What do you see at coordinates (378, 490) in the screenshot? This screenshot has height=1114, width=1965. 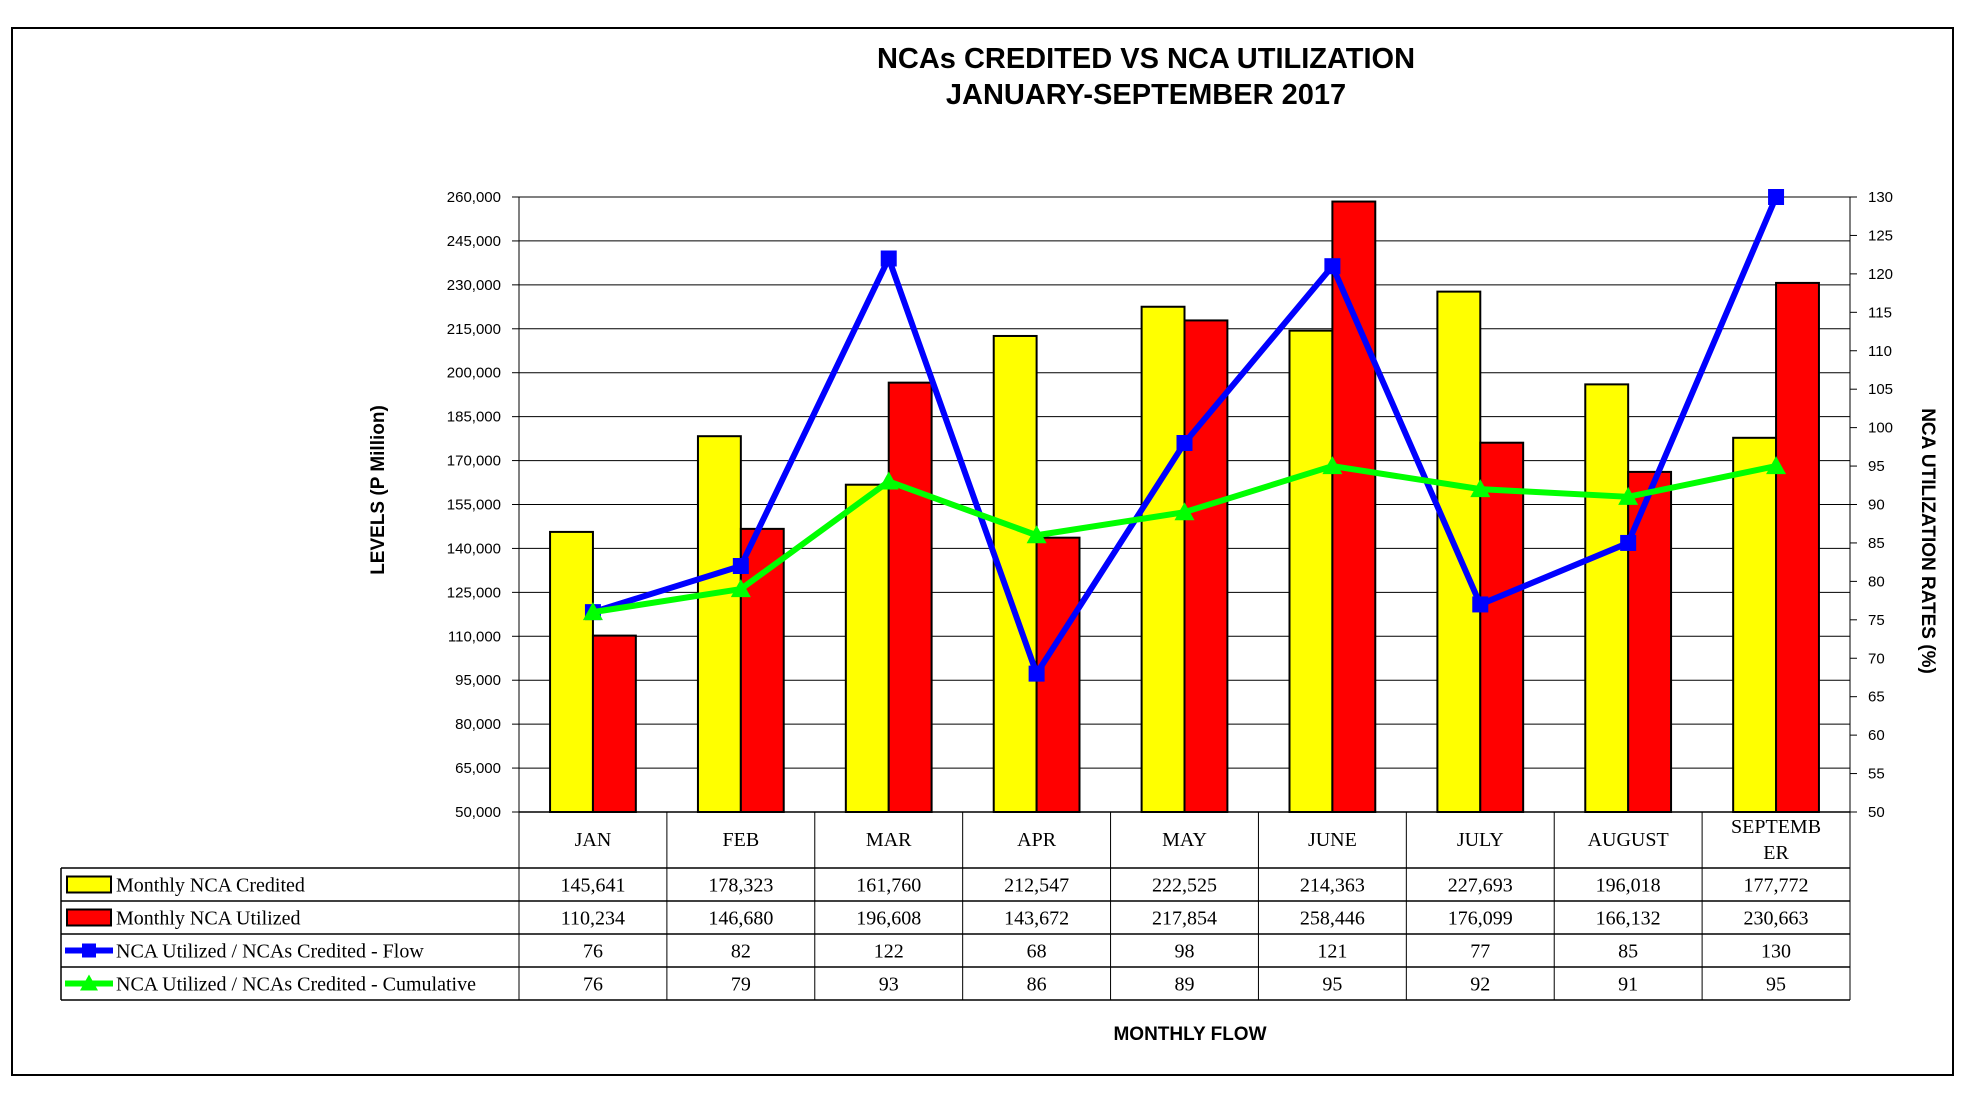 I see `y-axis-title: LEVELS (P Million)` at bounding box center [378, 490].